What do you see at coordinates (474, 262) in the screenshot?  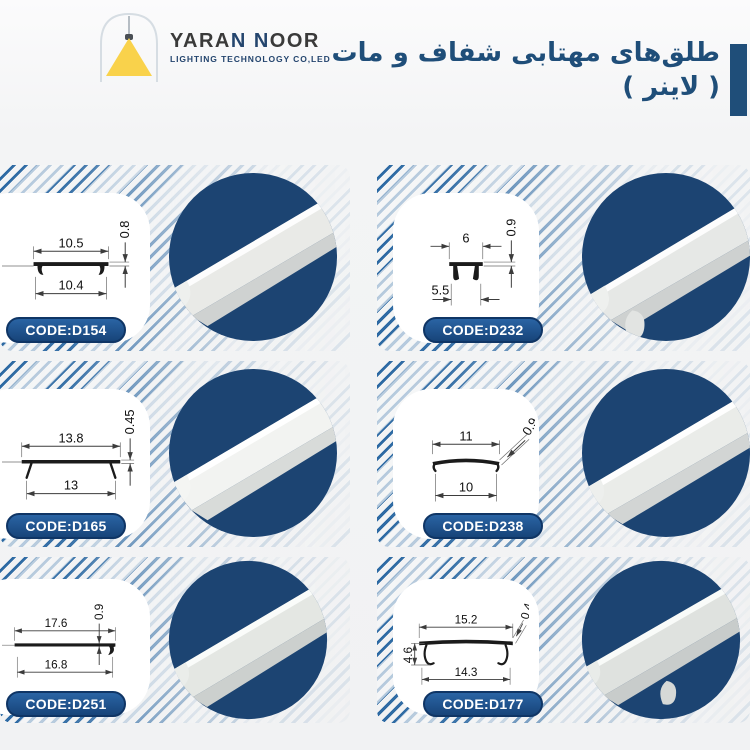 I see `profile-drawing-d232: 6 5.5 0.9` at bounding box center [474, 262].